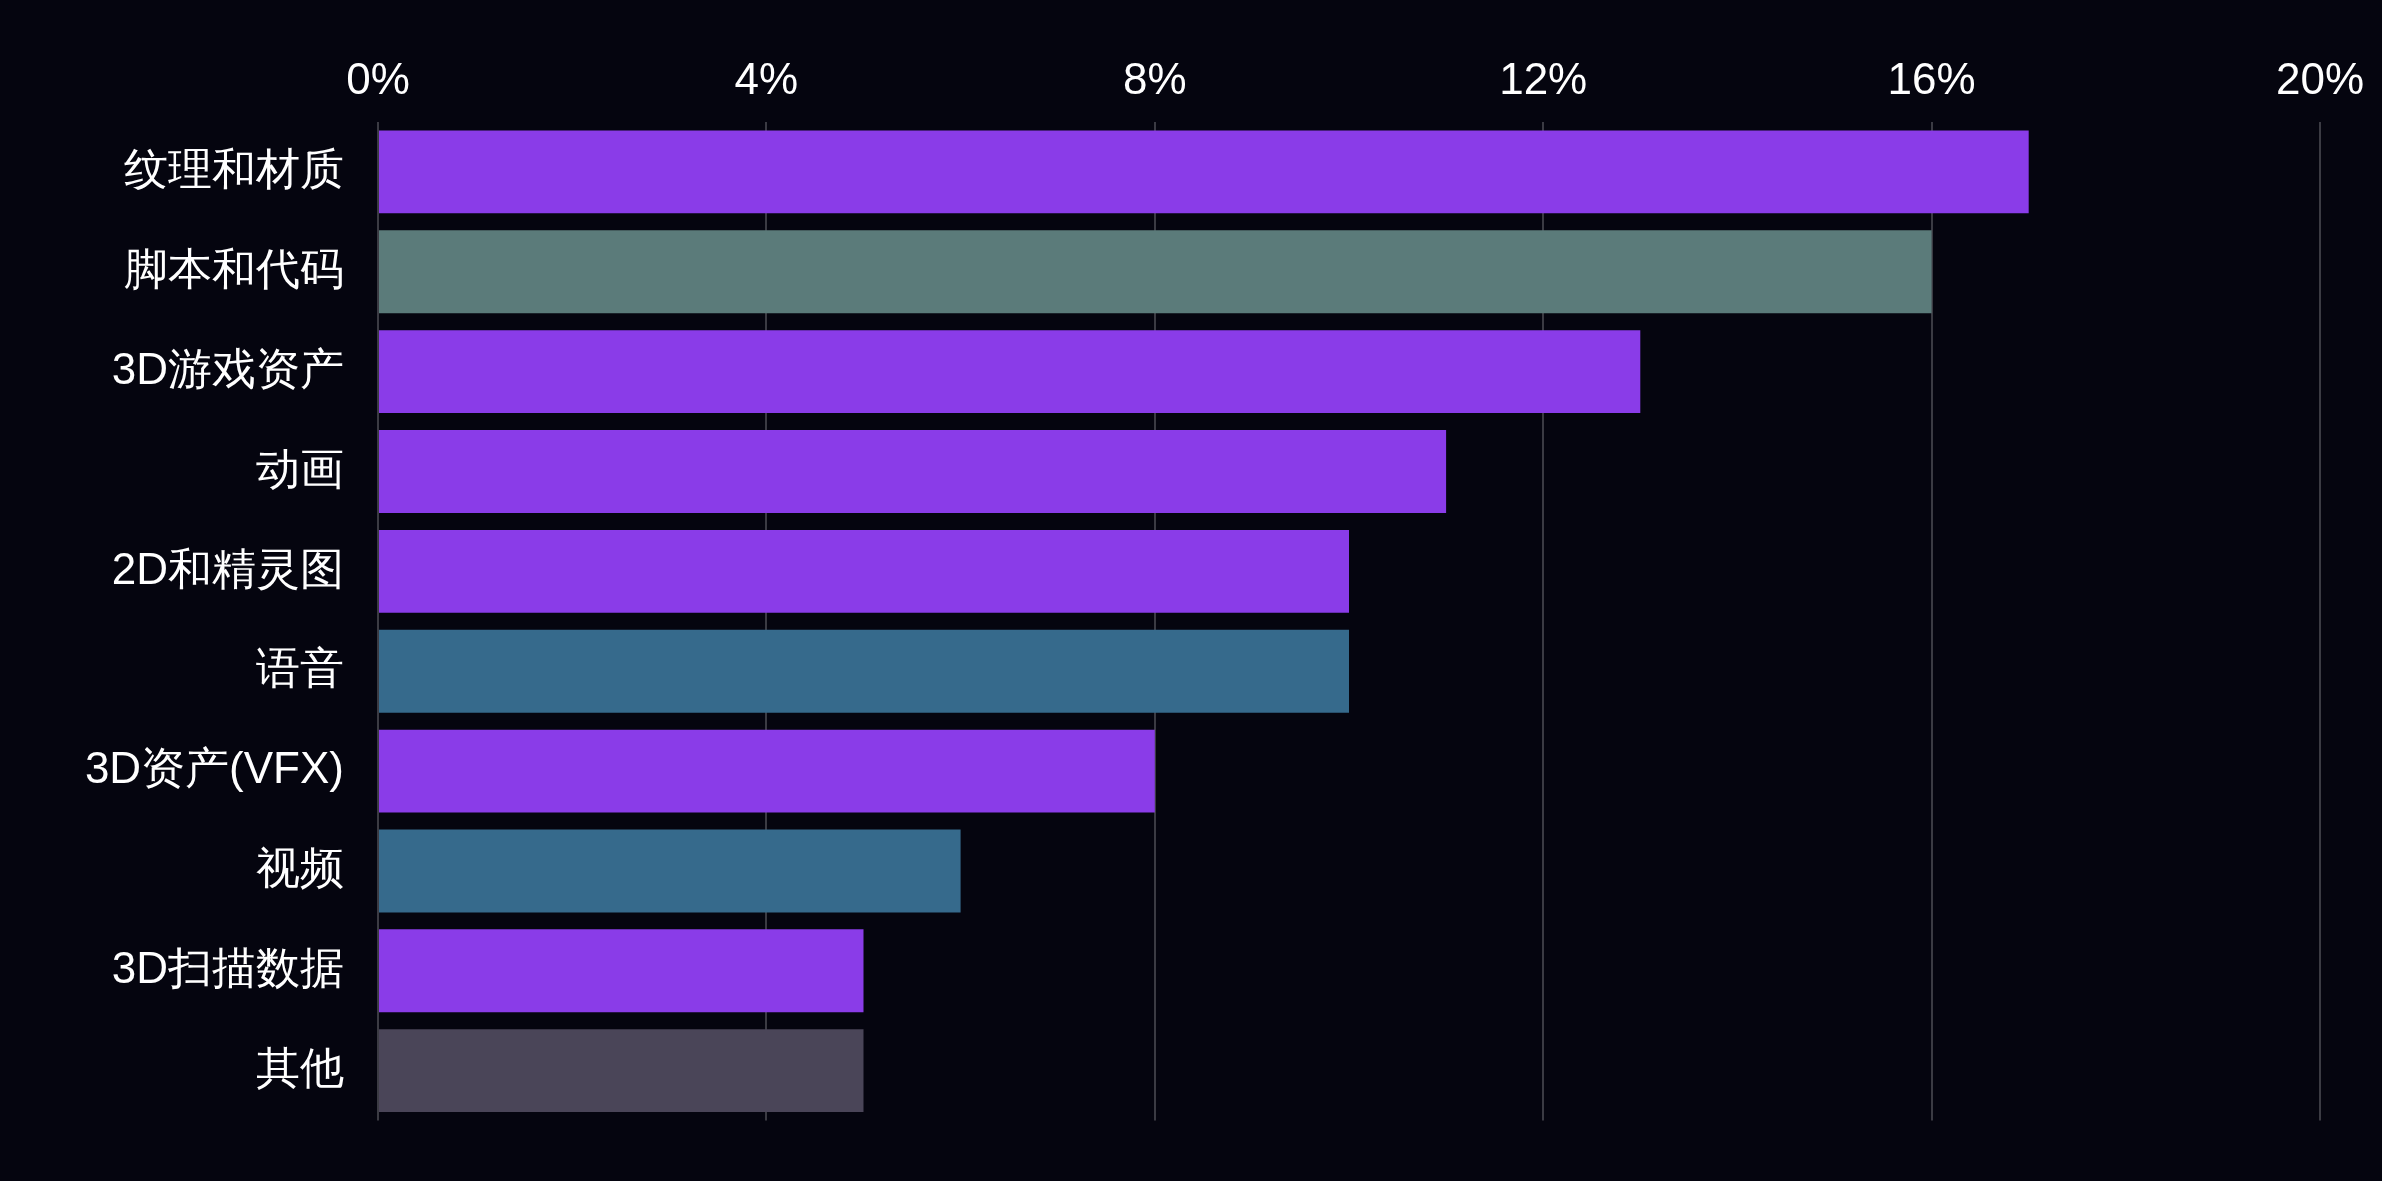  Describe the element at coordinates (227, 568) in the screenshot. I see `y-tick-label: 2D和精灵图` at that location.